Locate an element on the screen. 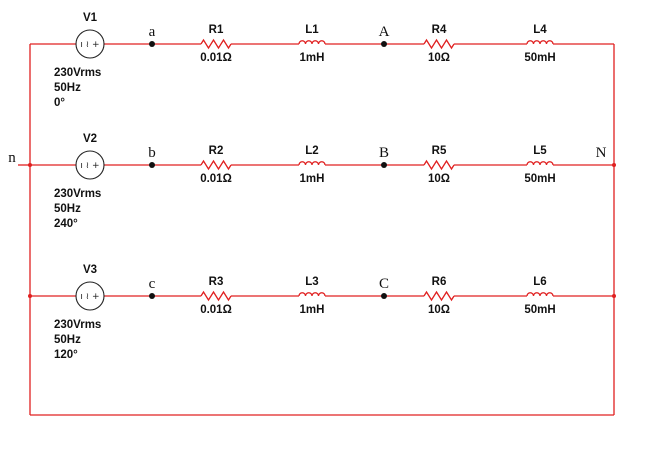  node-label-c: c is located at coordinates (152, 284).